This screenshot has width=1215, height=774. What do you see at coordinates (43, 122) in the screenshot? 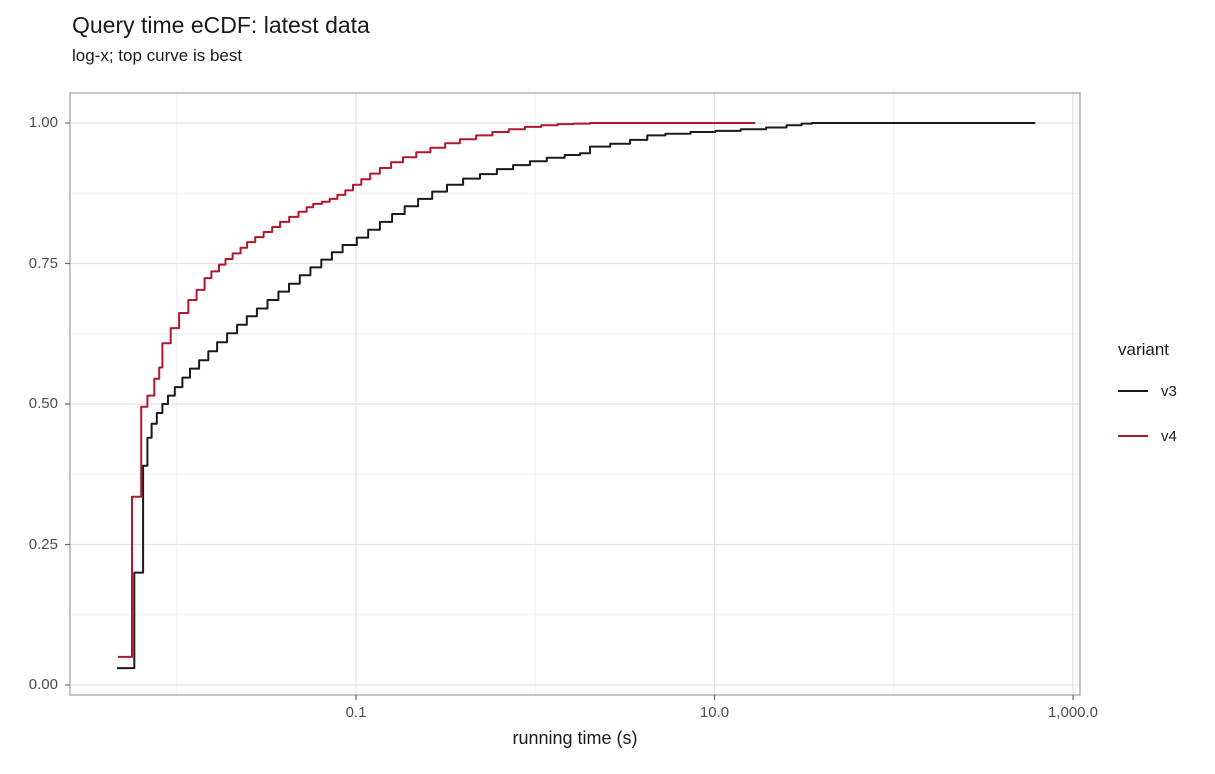
I see `y-tick-label: 1.00` at bounding box center [43, 122].